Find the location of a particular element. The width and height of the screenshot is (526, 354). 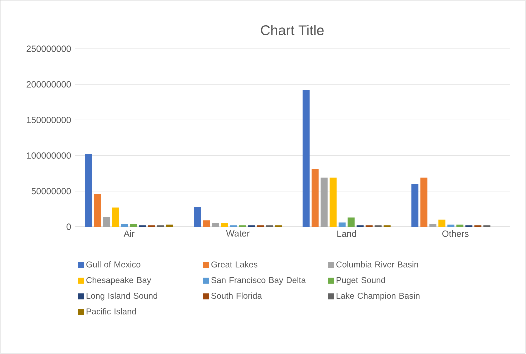

legend-label: San Francisco Bay Delta is located at coordinates (259, 281).